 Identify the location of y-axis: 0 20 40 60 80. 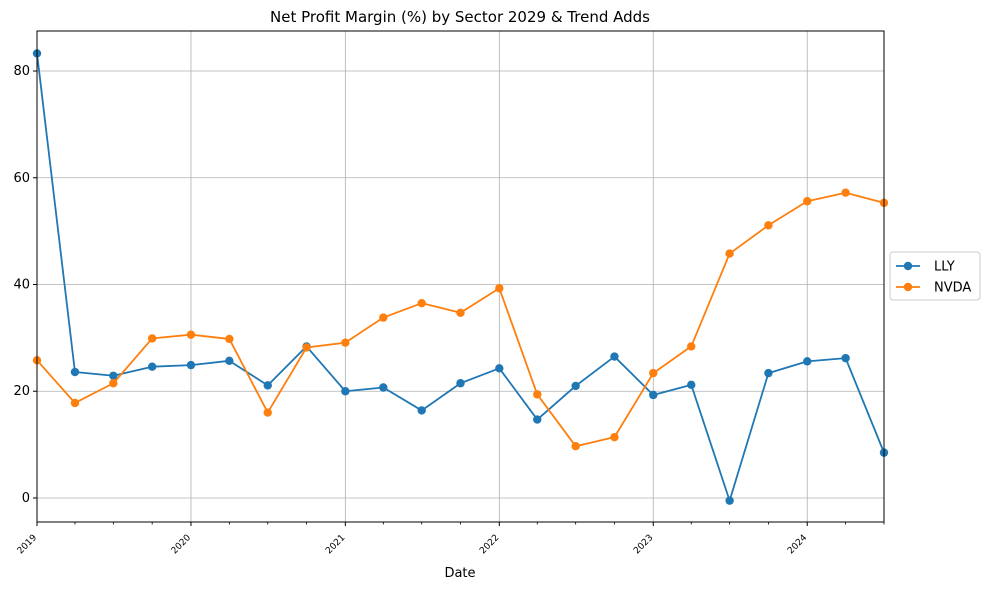
(25, 285).